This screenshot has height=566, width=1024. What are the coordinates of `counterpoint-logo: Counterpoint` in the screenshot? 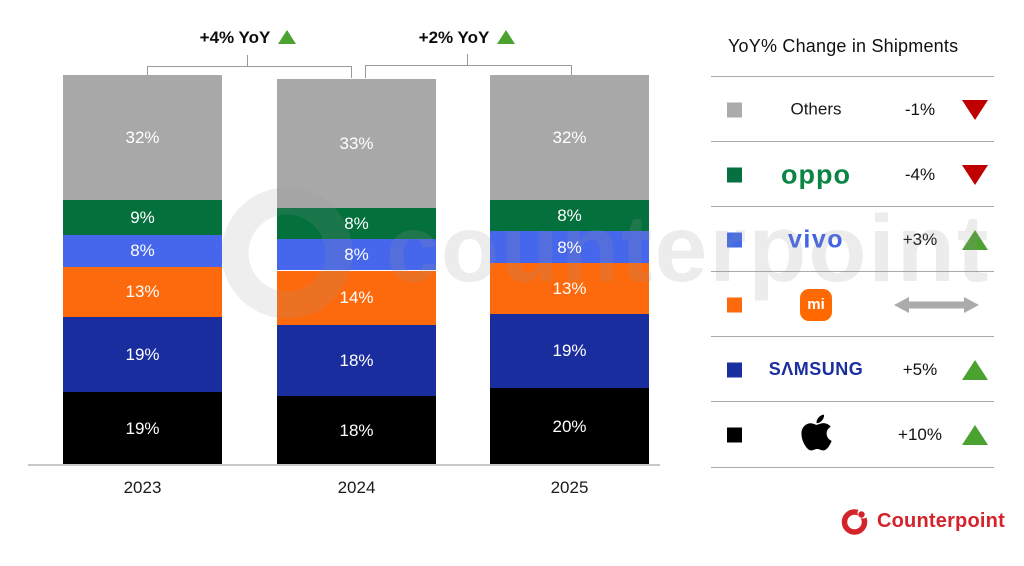 It's located at (922, 521).